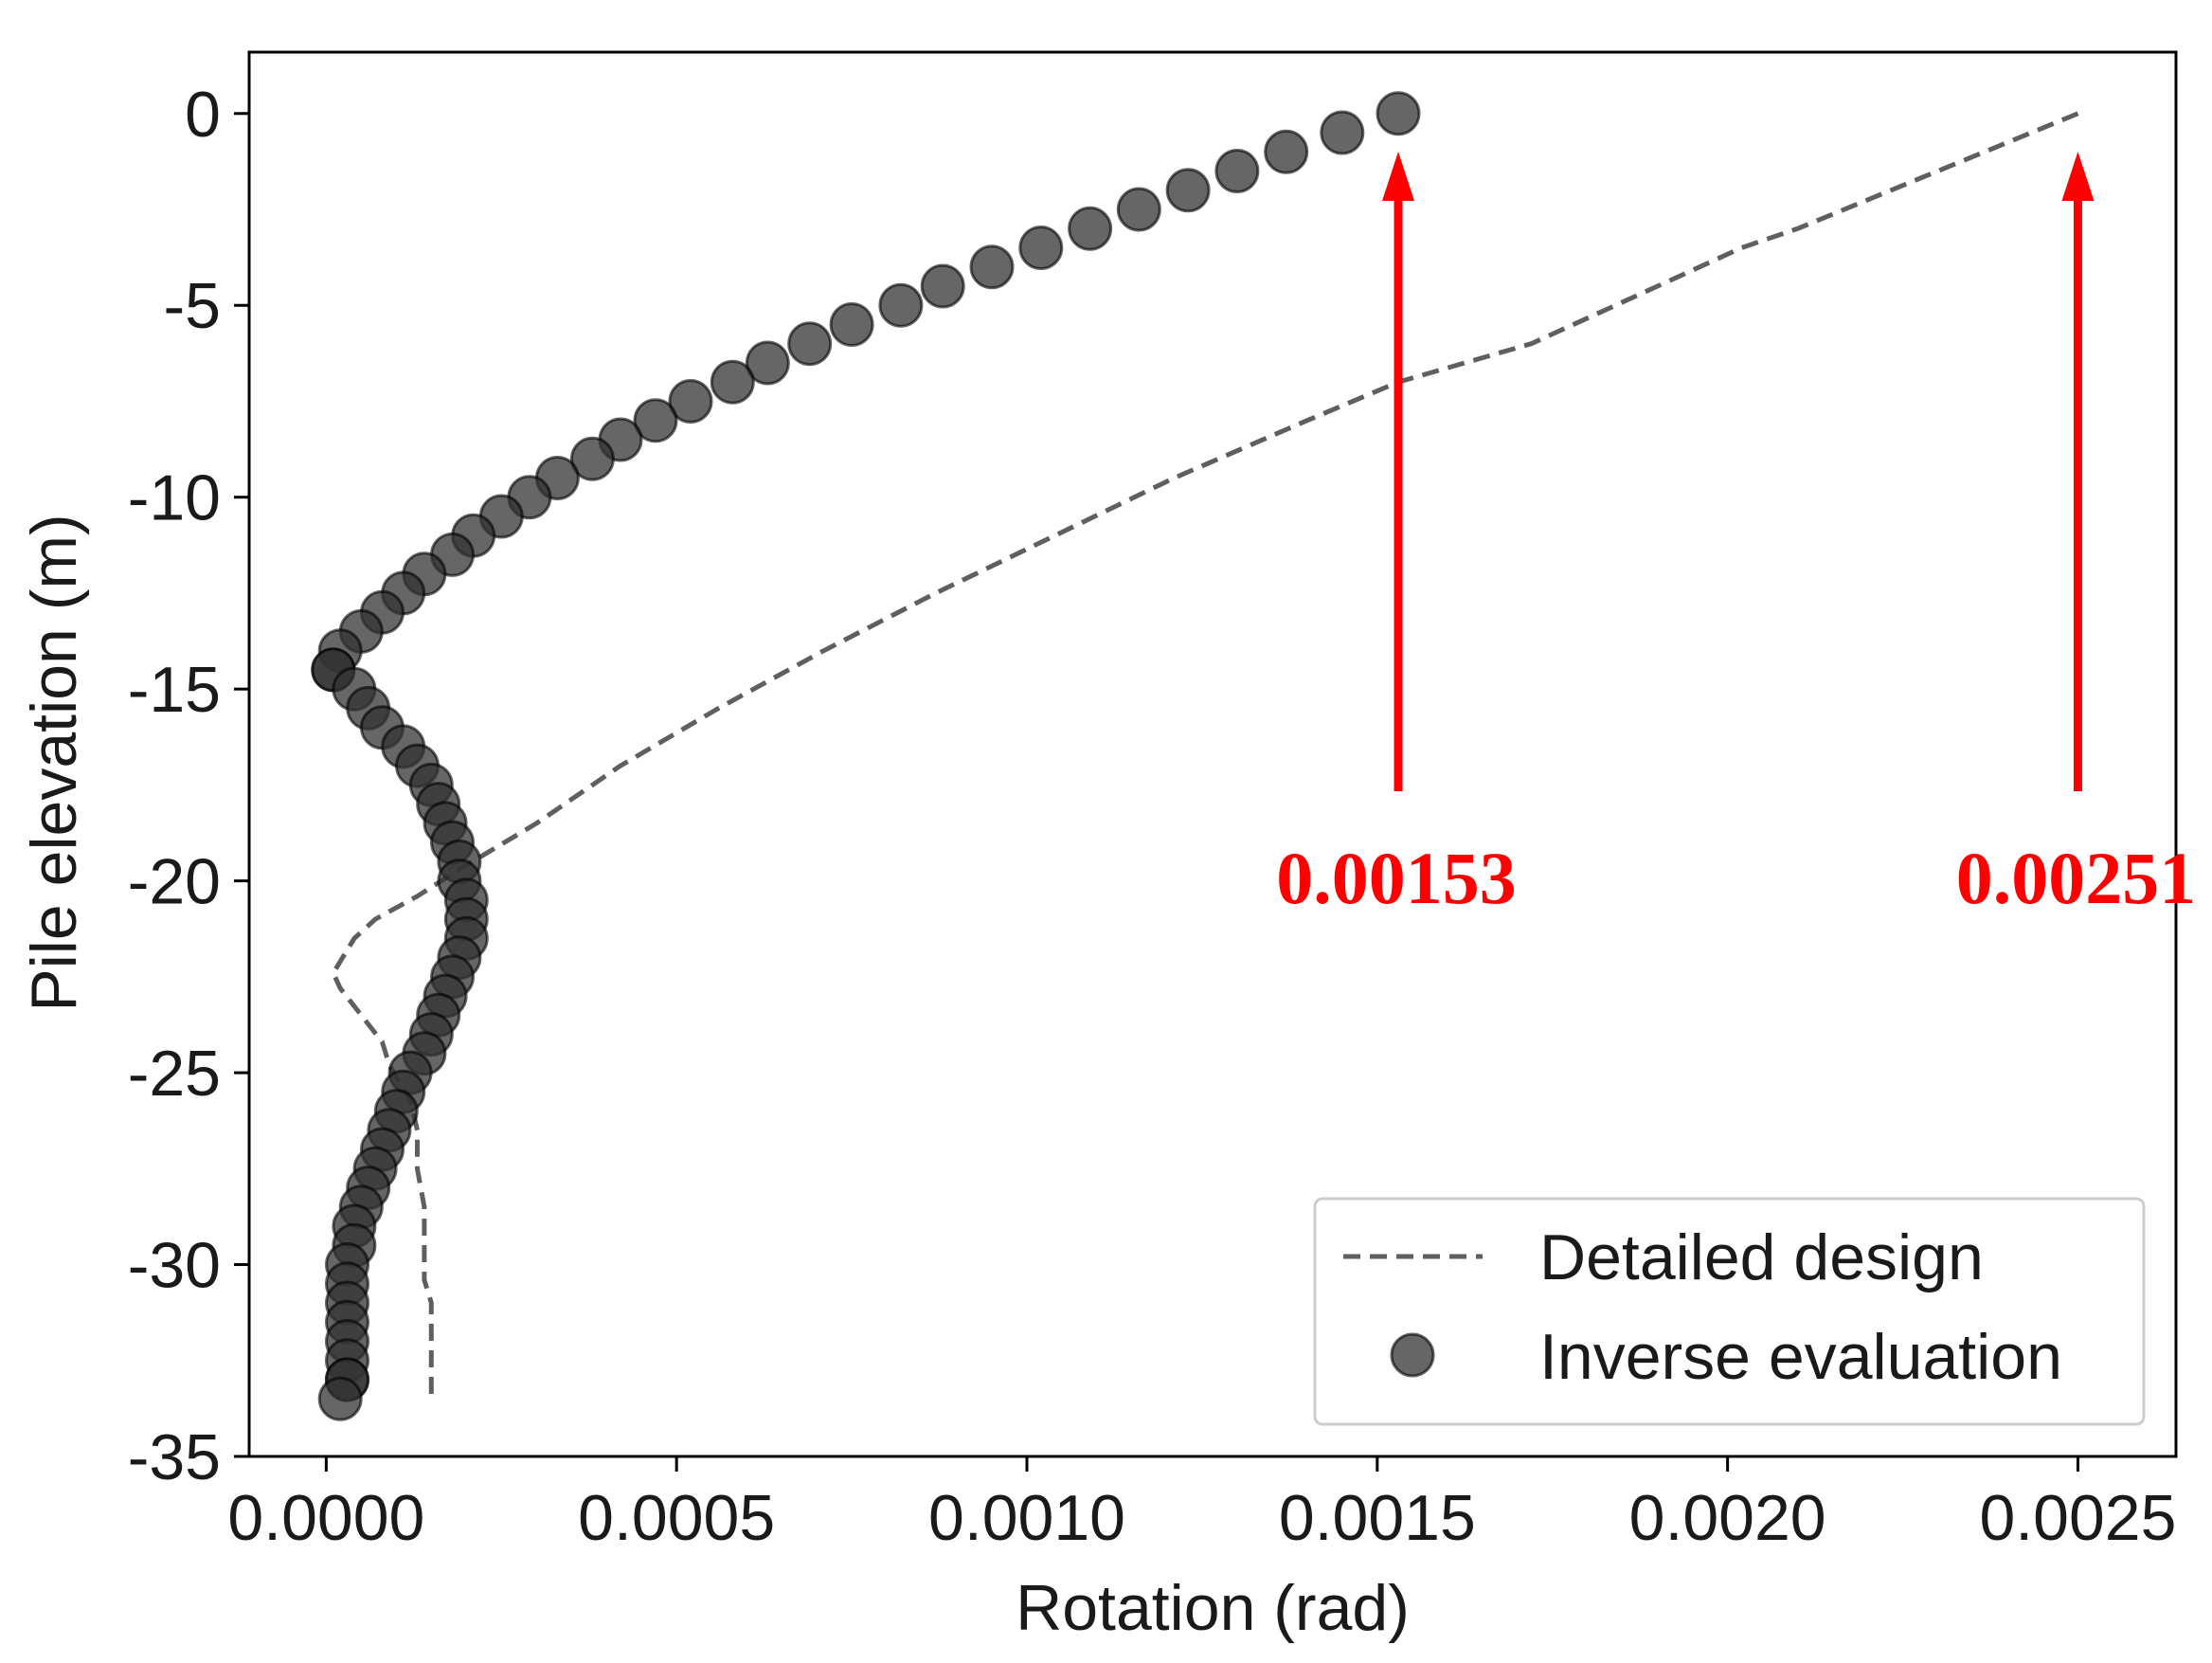  I want to click on y-tick-label: -5, so click(193, 306).